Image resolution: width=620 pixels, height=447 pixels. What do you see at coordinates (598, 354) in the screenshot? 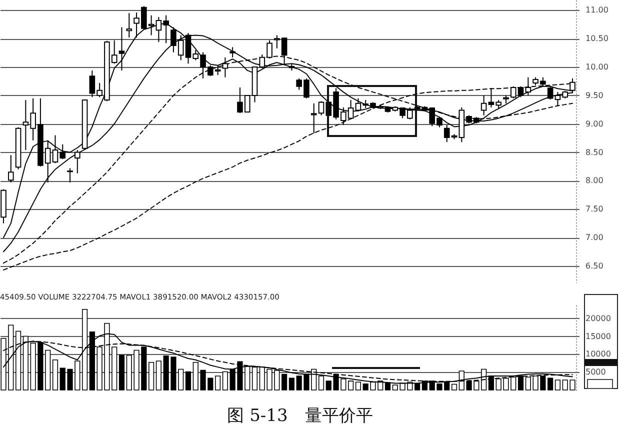
I see `y-tick-label: 10000` at bounding box center [598, 354].